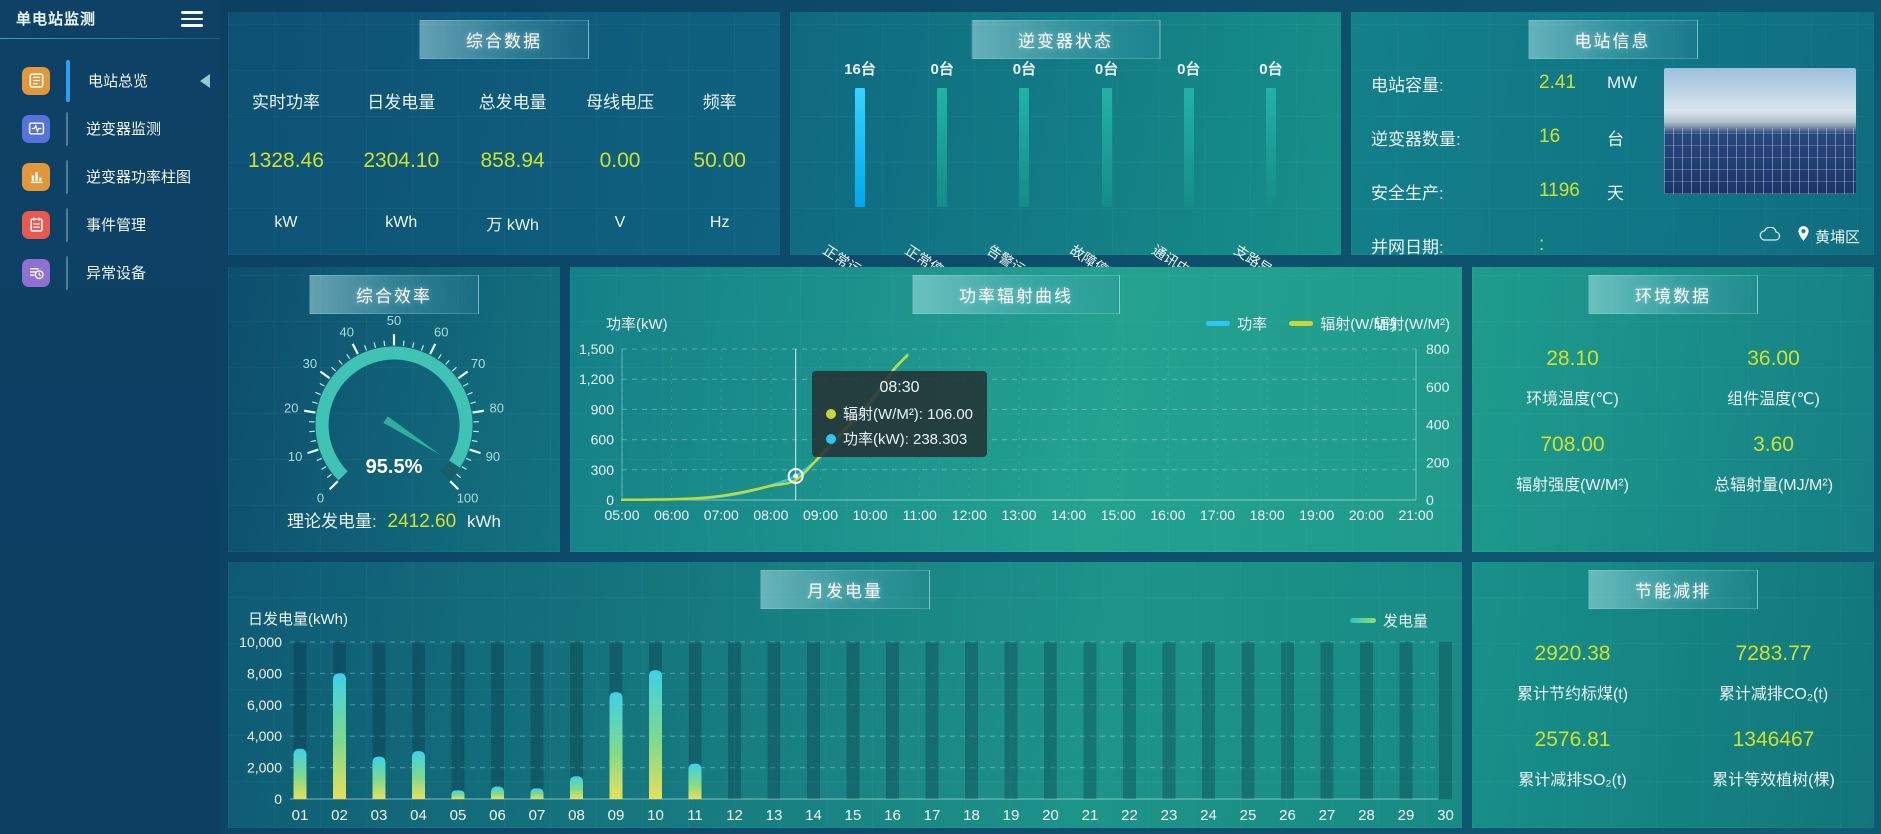  I want to click on sidebar-header: 单电站监测, so click(110, 19).